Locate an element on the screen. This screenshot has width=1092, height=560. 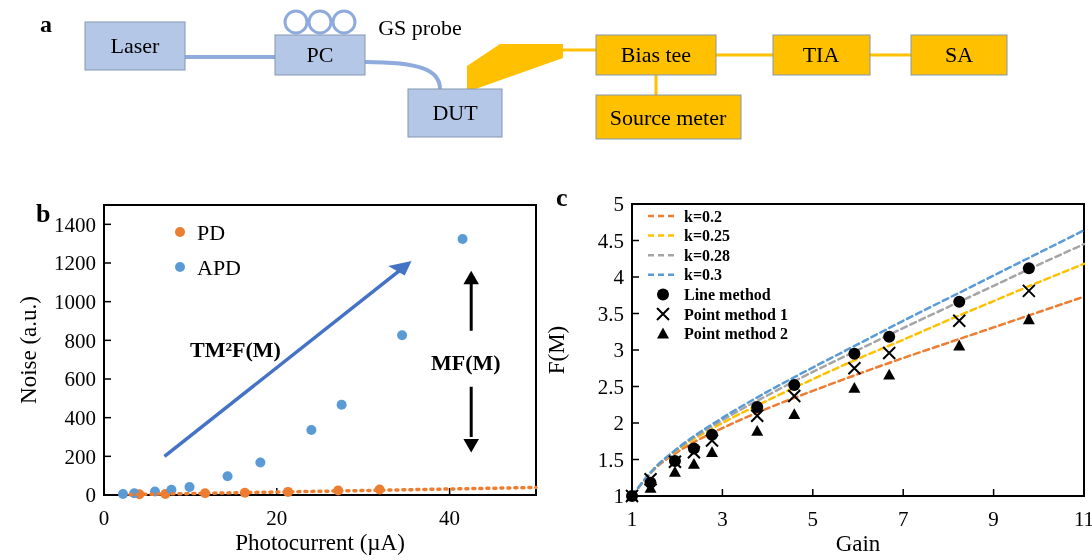
x-tick-label: 7 is located at coordinates (903, 519).